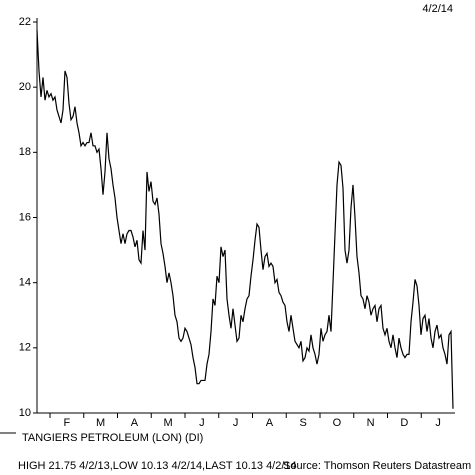 Image resolution: width=475 pixels, height=475 pixels. I want to click on legend-label: TANGIERS PETROLEUM (LON) (DI), so click(112, 438).